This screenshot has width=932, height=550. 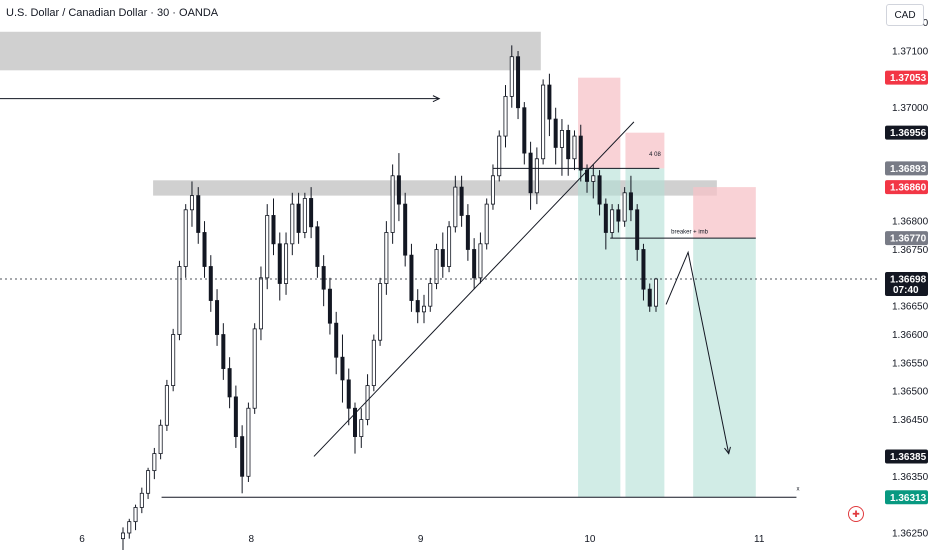 I want to click on price-tick-label: 1.36250, so click(x=910, y=533).